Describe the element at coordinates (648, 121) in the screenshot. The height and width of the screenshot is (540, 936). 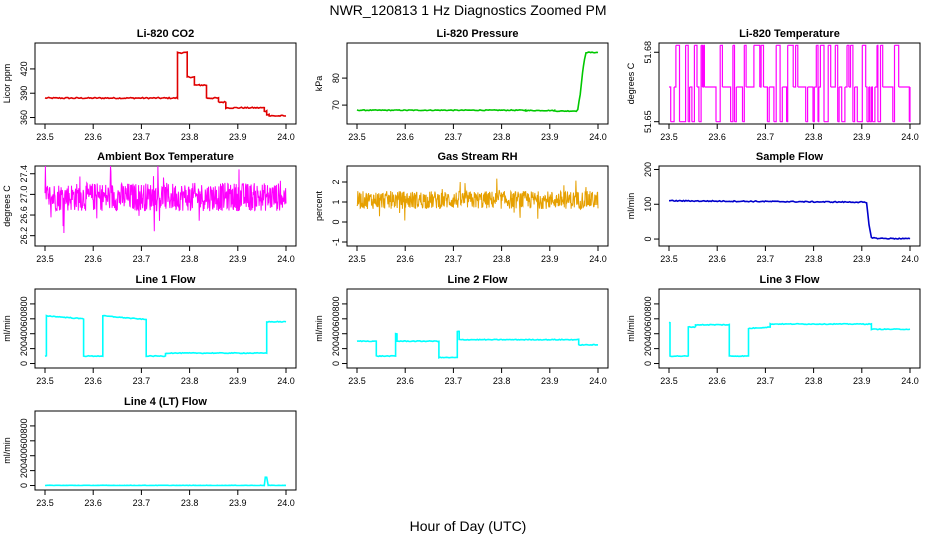
I see `y-tick-label: 51.65` at that location.